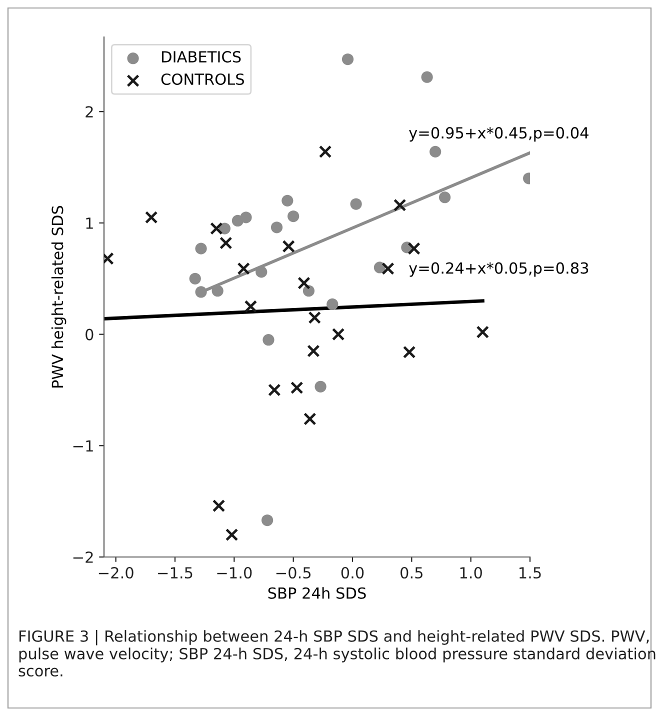  Describe the element at coordinates (352, 572) in the screenshot. I see `x-tick-label: 0.0` at that location.